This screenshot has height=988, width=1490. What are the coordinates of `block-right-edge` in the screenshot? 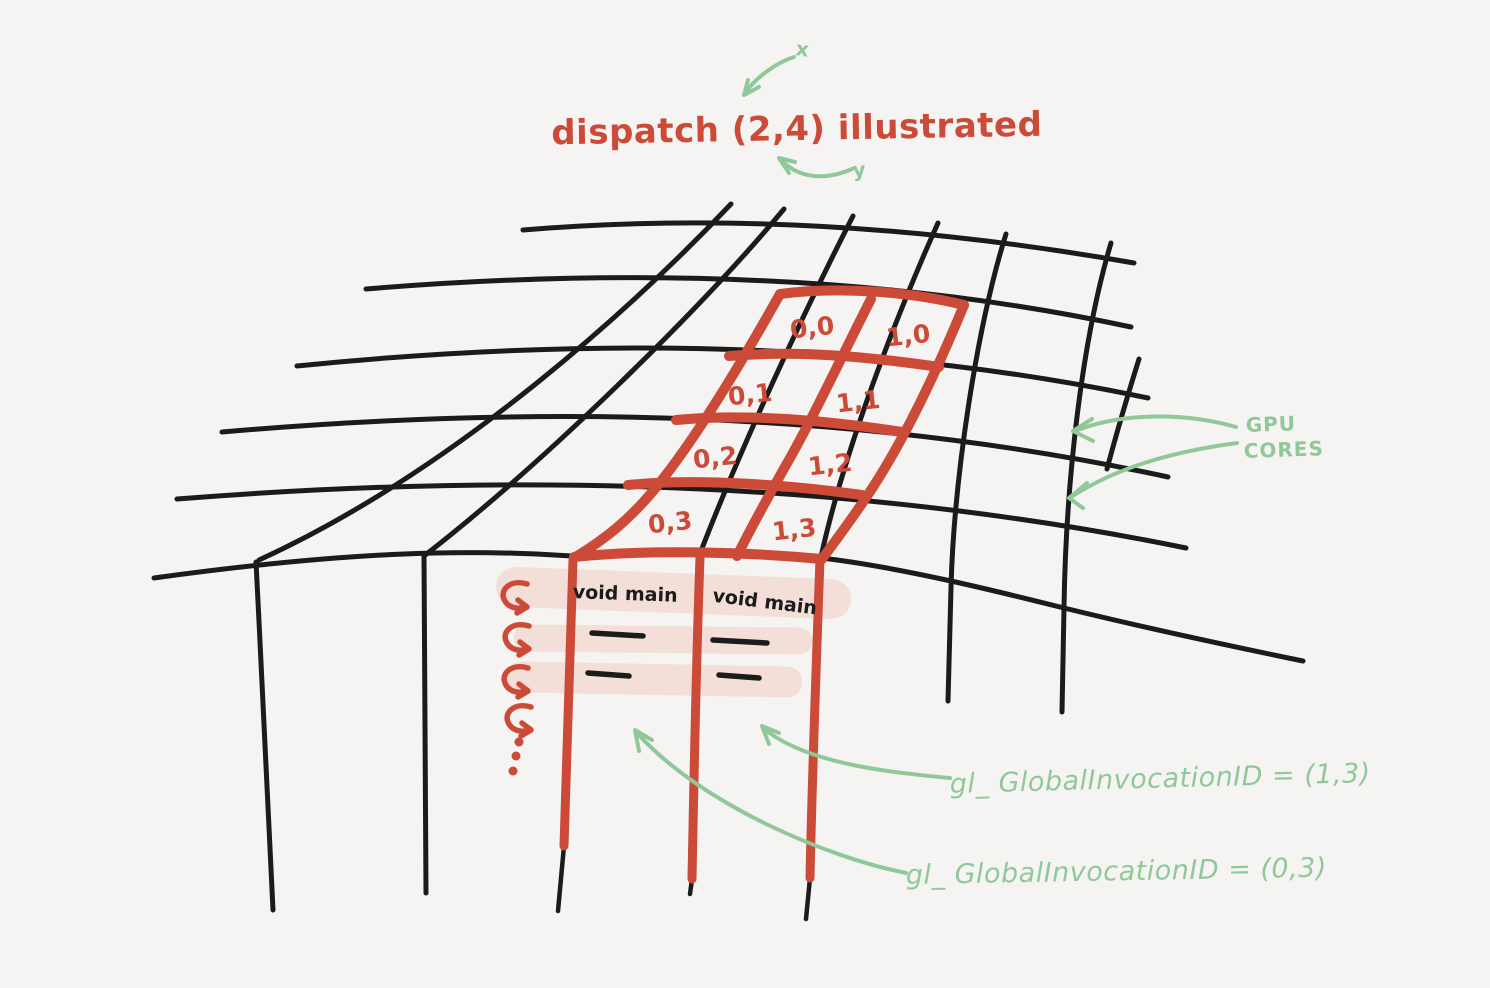 It's located at (893, 432).